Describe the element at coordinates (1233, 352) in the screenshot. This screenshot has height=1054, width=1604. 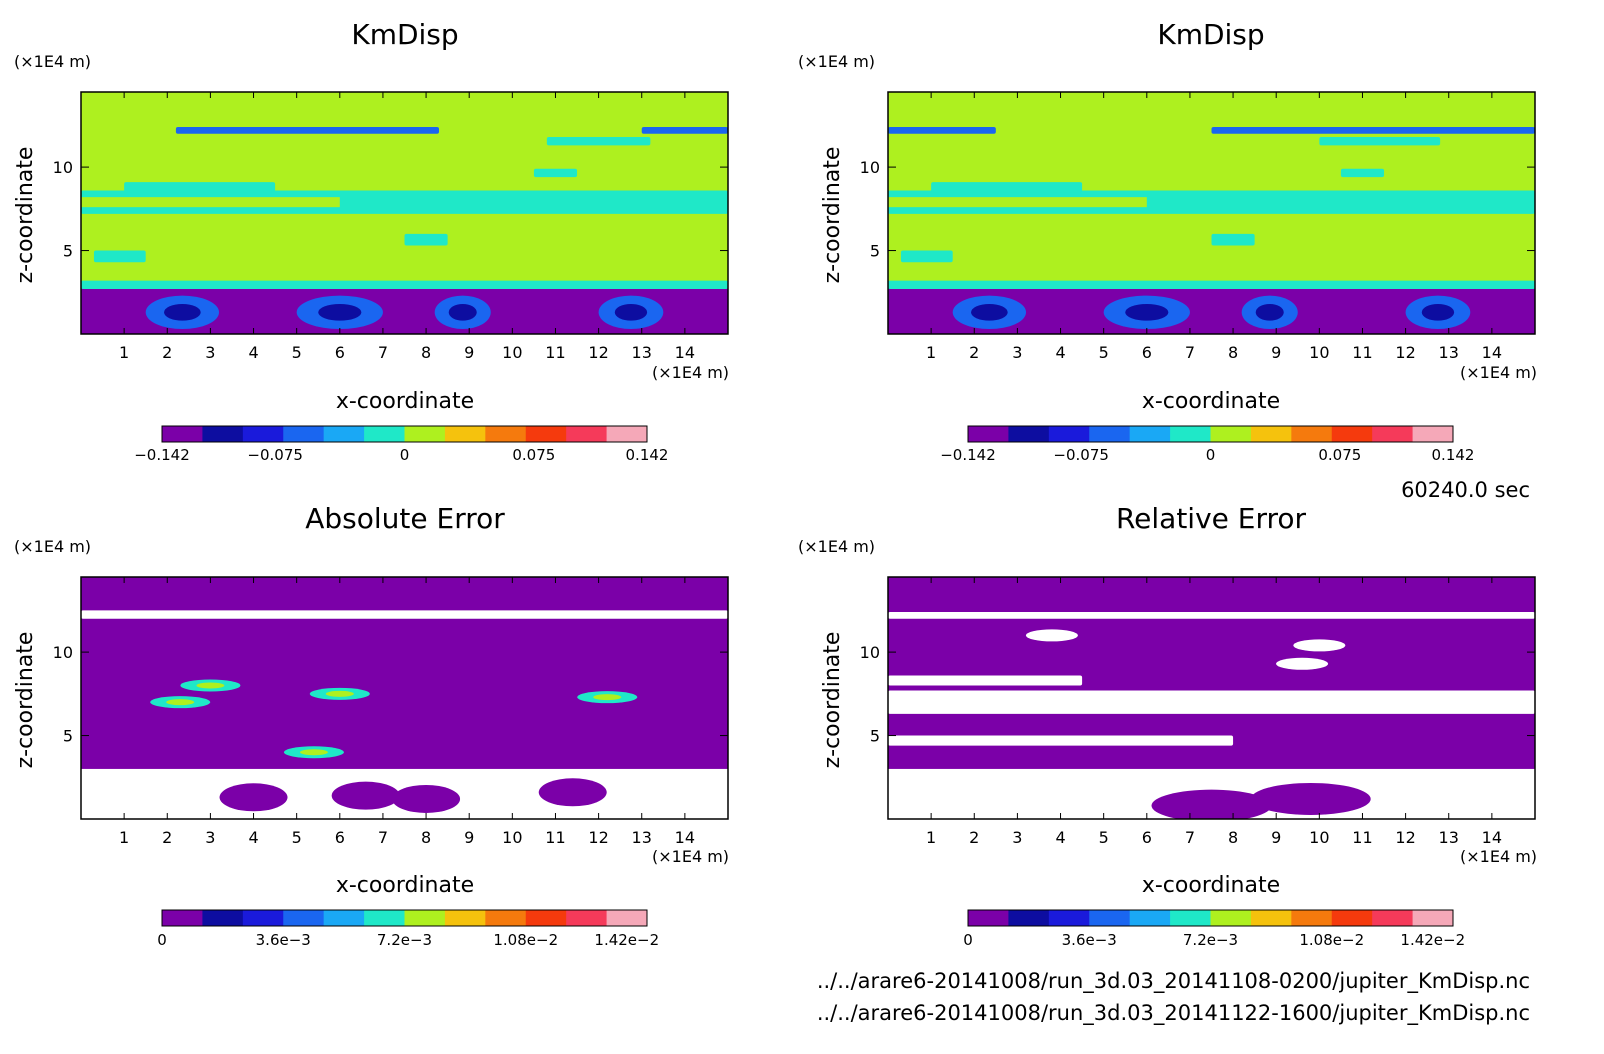
I see `x-tick-label: 8` at that location.